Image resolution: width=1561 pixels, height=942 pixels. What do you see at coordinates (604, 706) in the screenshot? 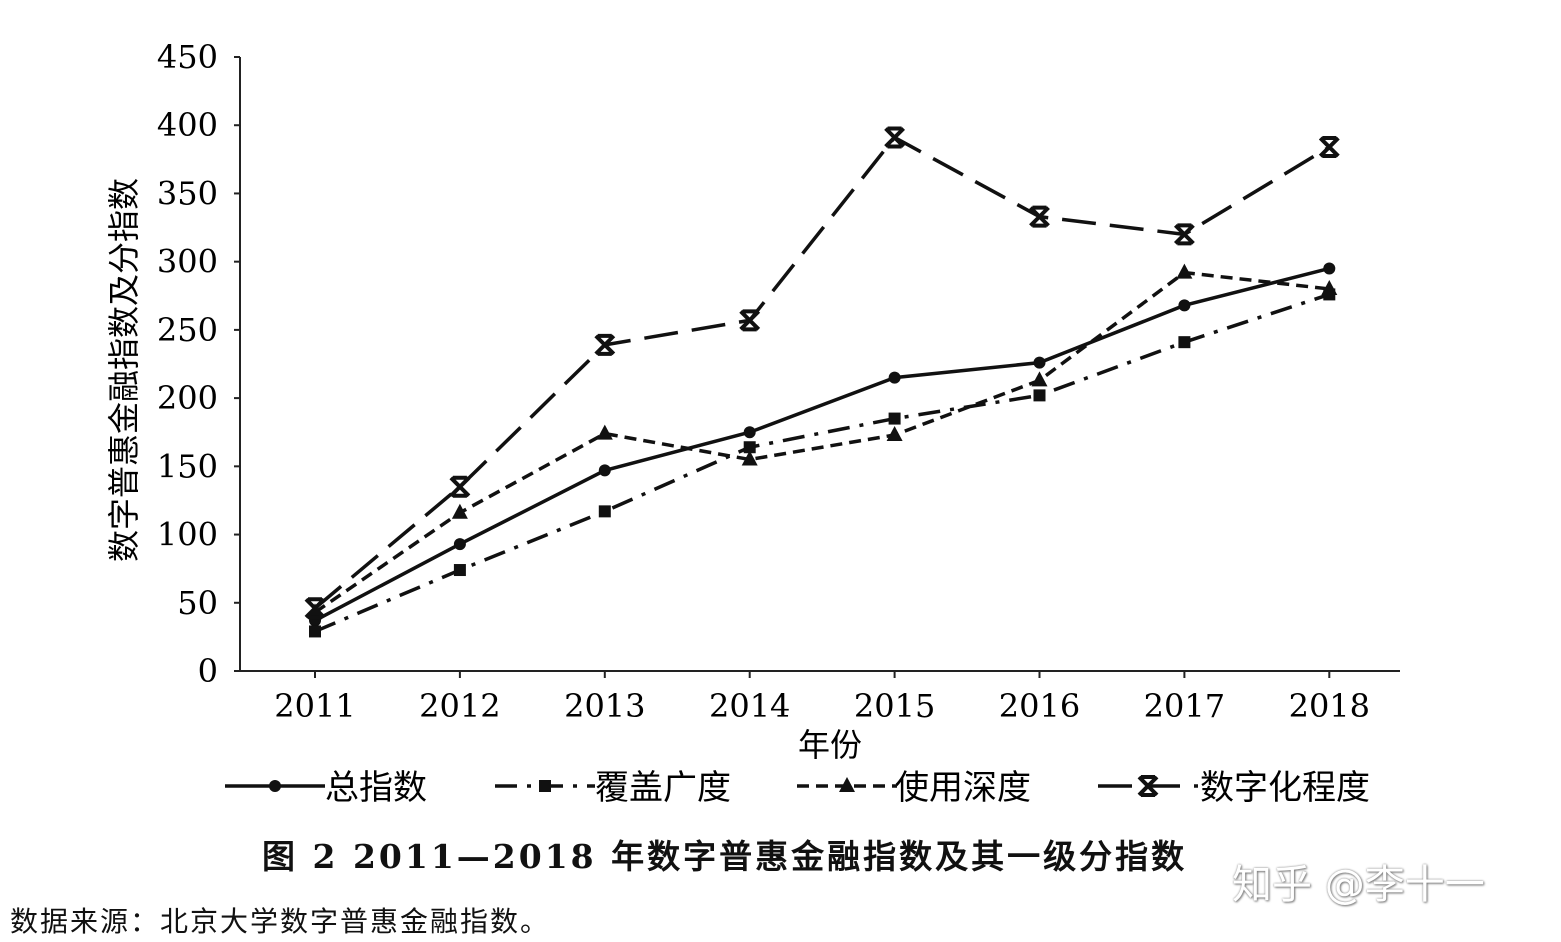
I see `x-tick-label: 2013` at bounding box center [604, 706].